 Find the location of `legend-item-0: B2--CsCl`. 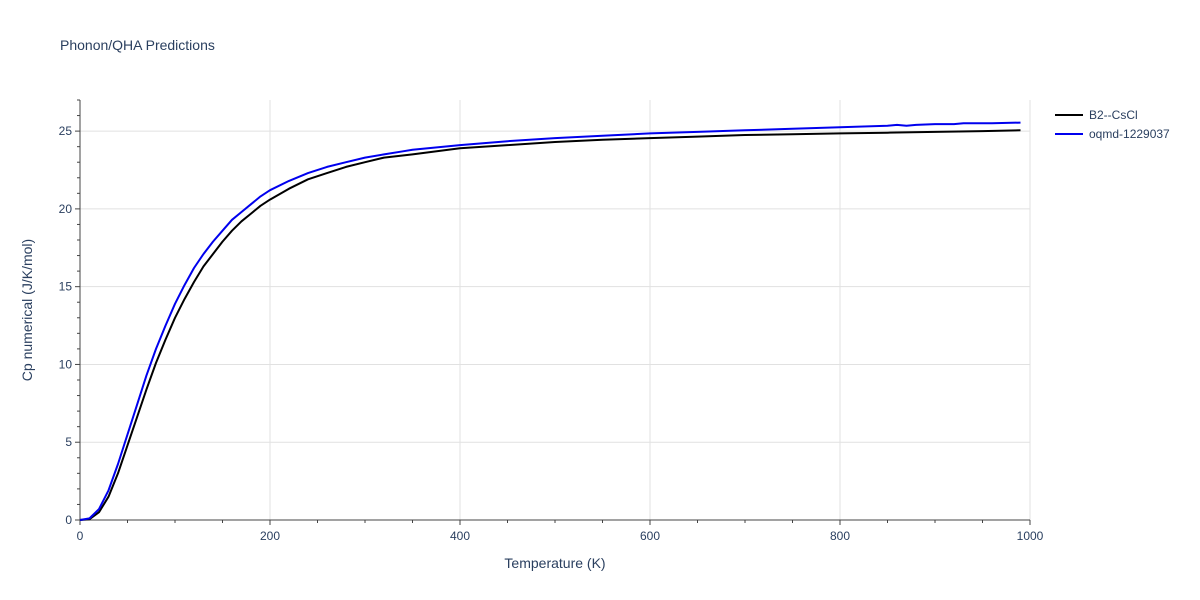

legend-item-0: B2--CsCl is located at coordinates (1096, 115).